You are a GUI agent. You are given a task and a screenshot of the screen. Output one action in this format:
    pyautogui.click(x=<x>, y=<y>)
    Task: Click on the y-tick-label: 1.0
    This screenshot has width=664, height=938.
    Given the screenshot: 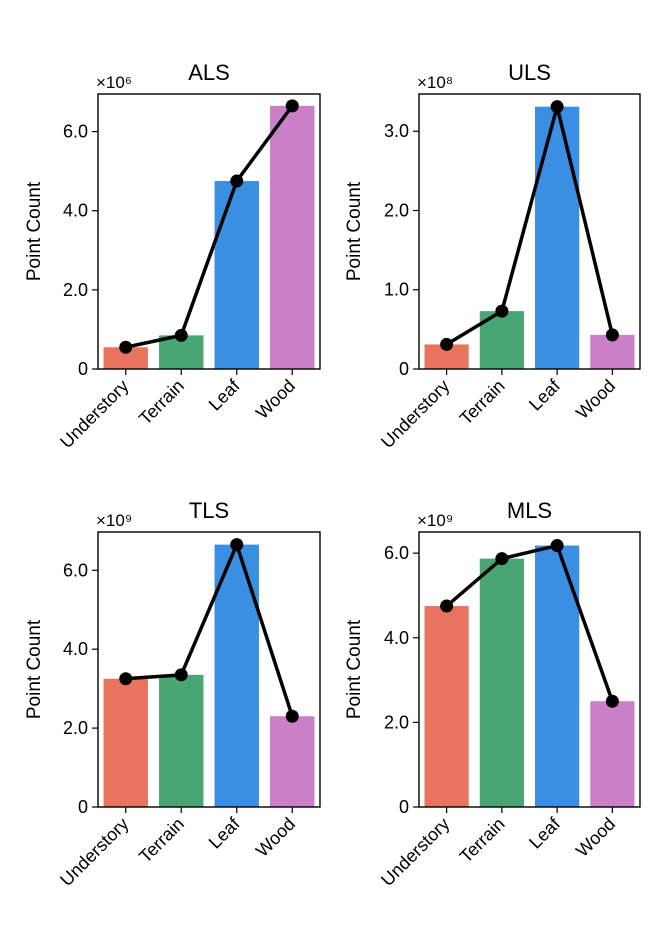 What is the action you would take?
    pyautogui.click(x=396, y=290)
    